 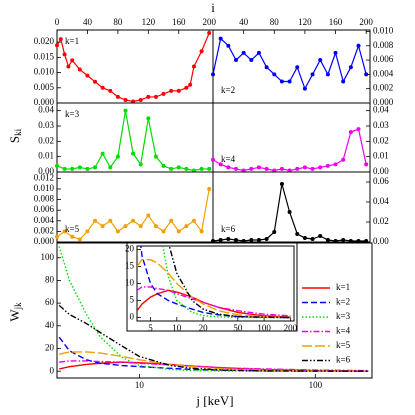 What do you see at coordinates (57, 22) in the screenshot?
I see `x-tick-label: 0` at bounding box center [57, 22].